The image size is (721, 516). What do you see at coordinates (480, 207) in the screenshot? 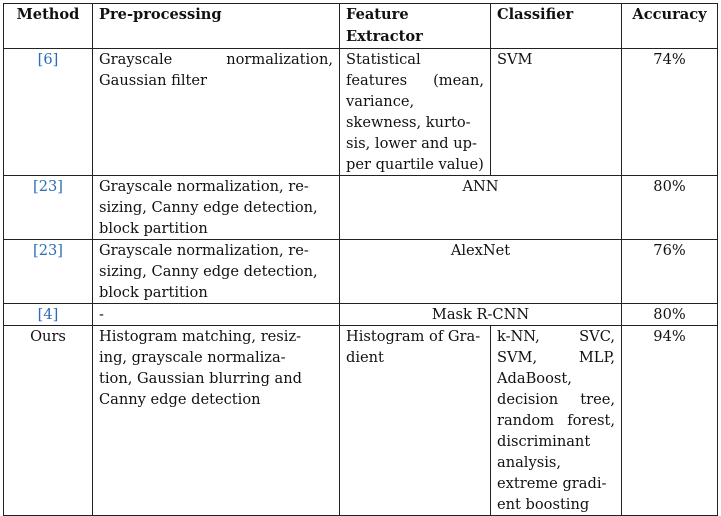
I see `merged-model-cell: ANN` at bounding box center [480, 207].